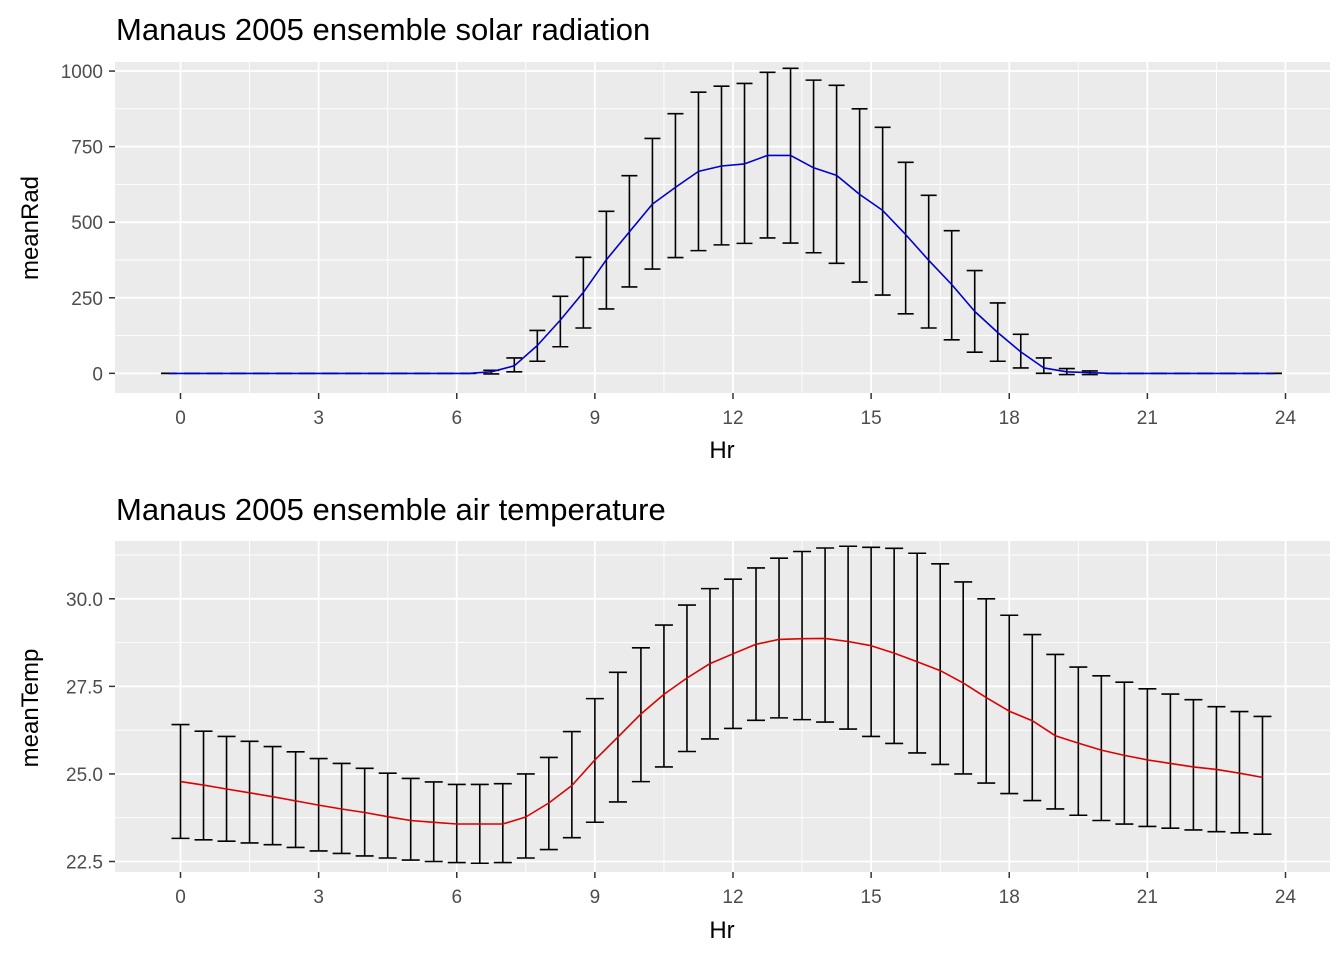 This screenshot has width=1344, height=960. Describe the element at coordinates (180, 897) in the screenshot. I see `temperature-x-tick-label: 0` at that location.